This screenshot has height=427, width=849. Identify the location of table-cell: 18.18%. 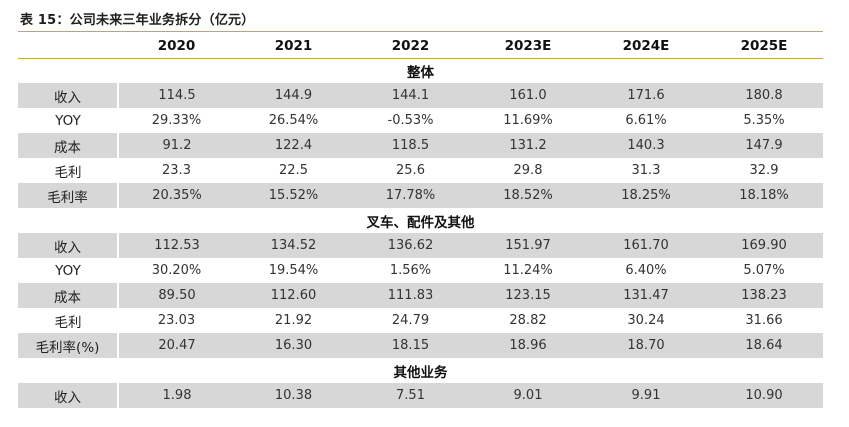
(764, 195).